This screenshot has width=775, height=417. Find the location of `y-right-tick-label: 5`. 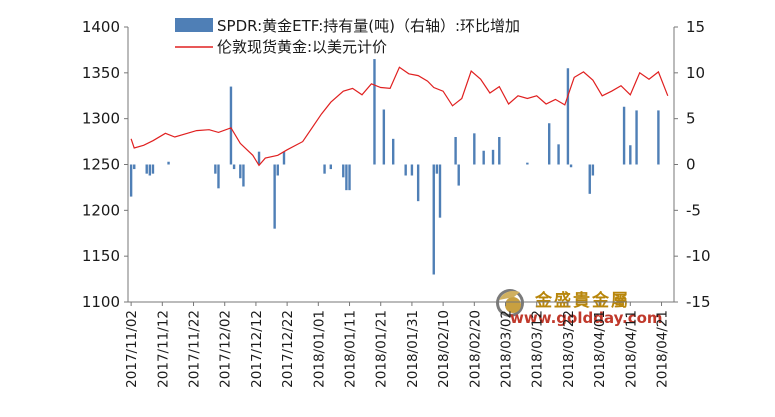

y-right-tick-label: 5 is located at coordinates (691, 119).